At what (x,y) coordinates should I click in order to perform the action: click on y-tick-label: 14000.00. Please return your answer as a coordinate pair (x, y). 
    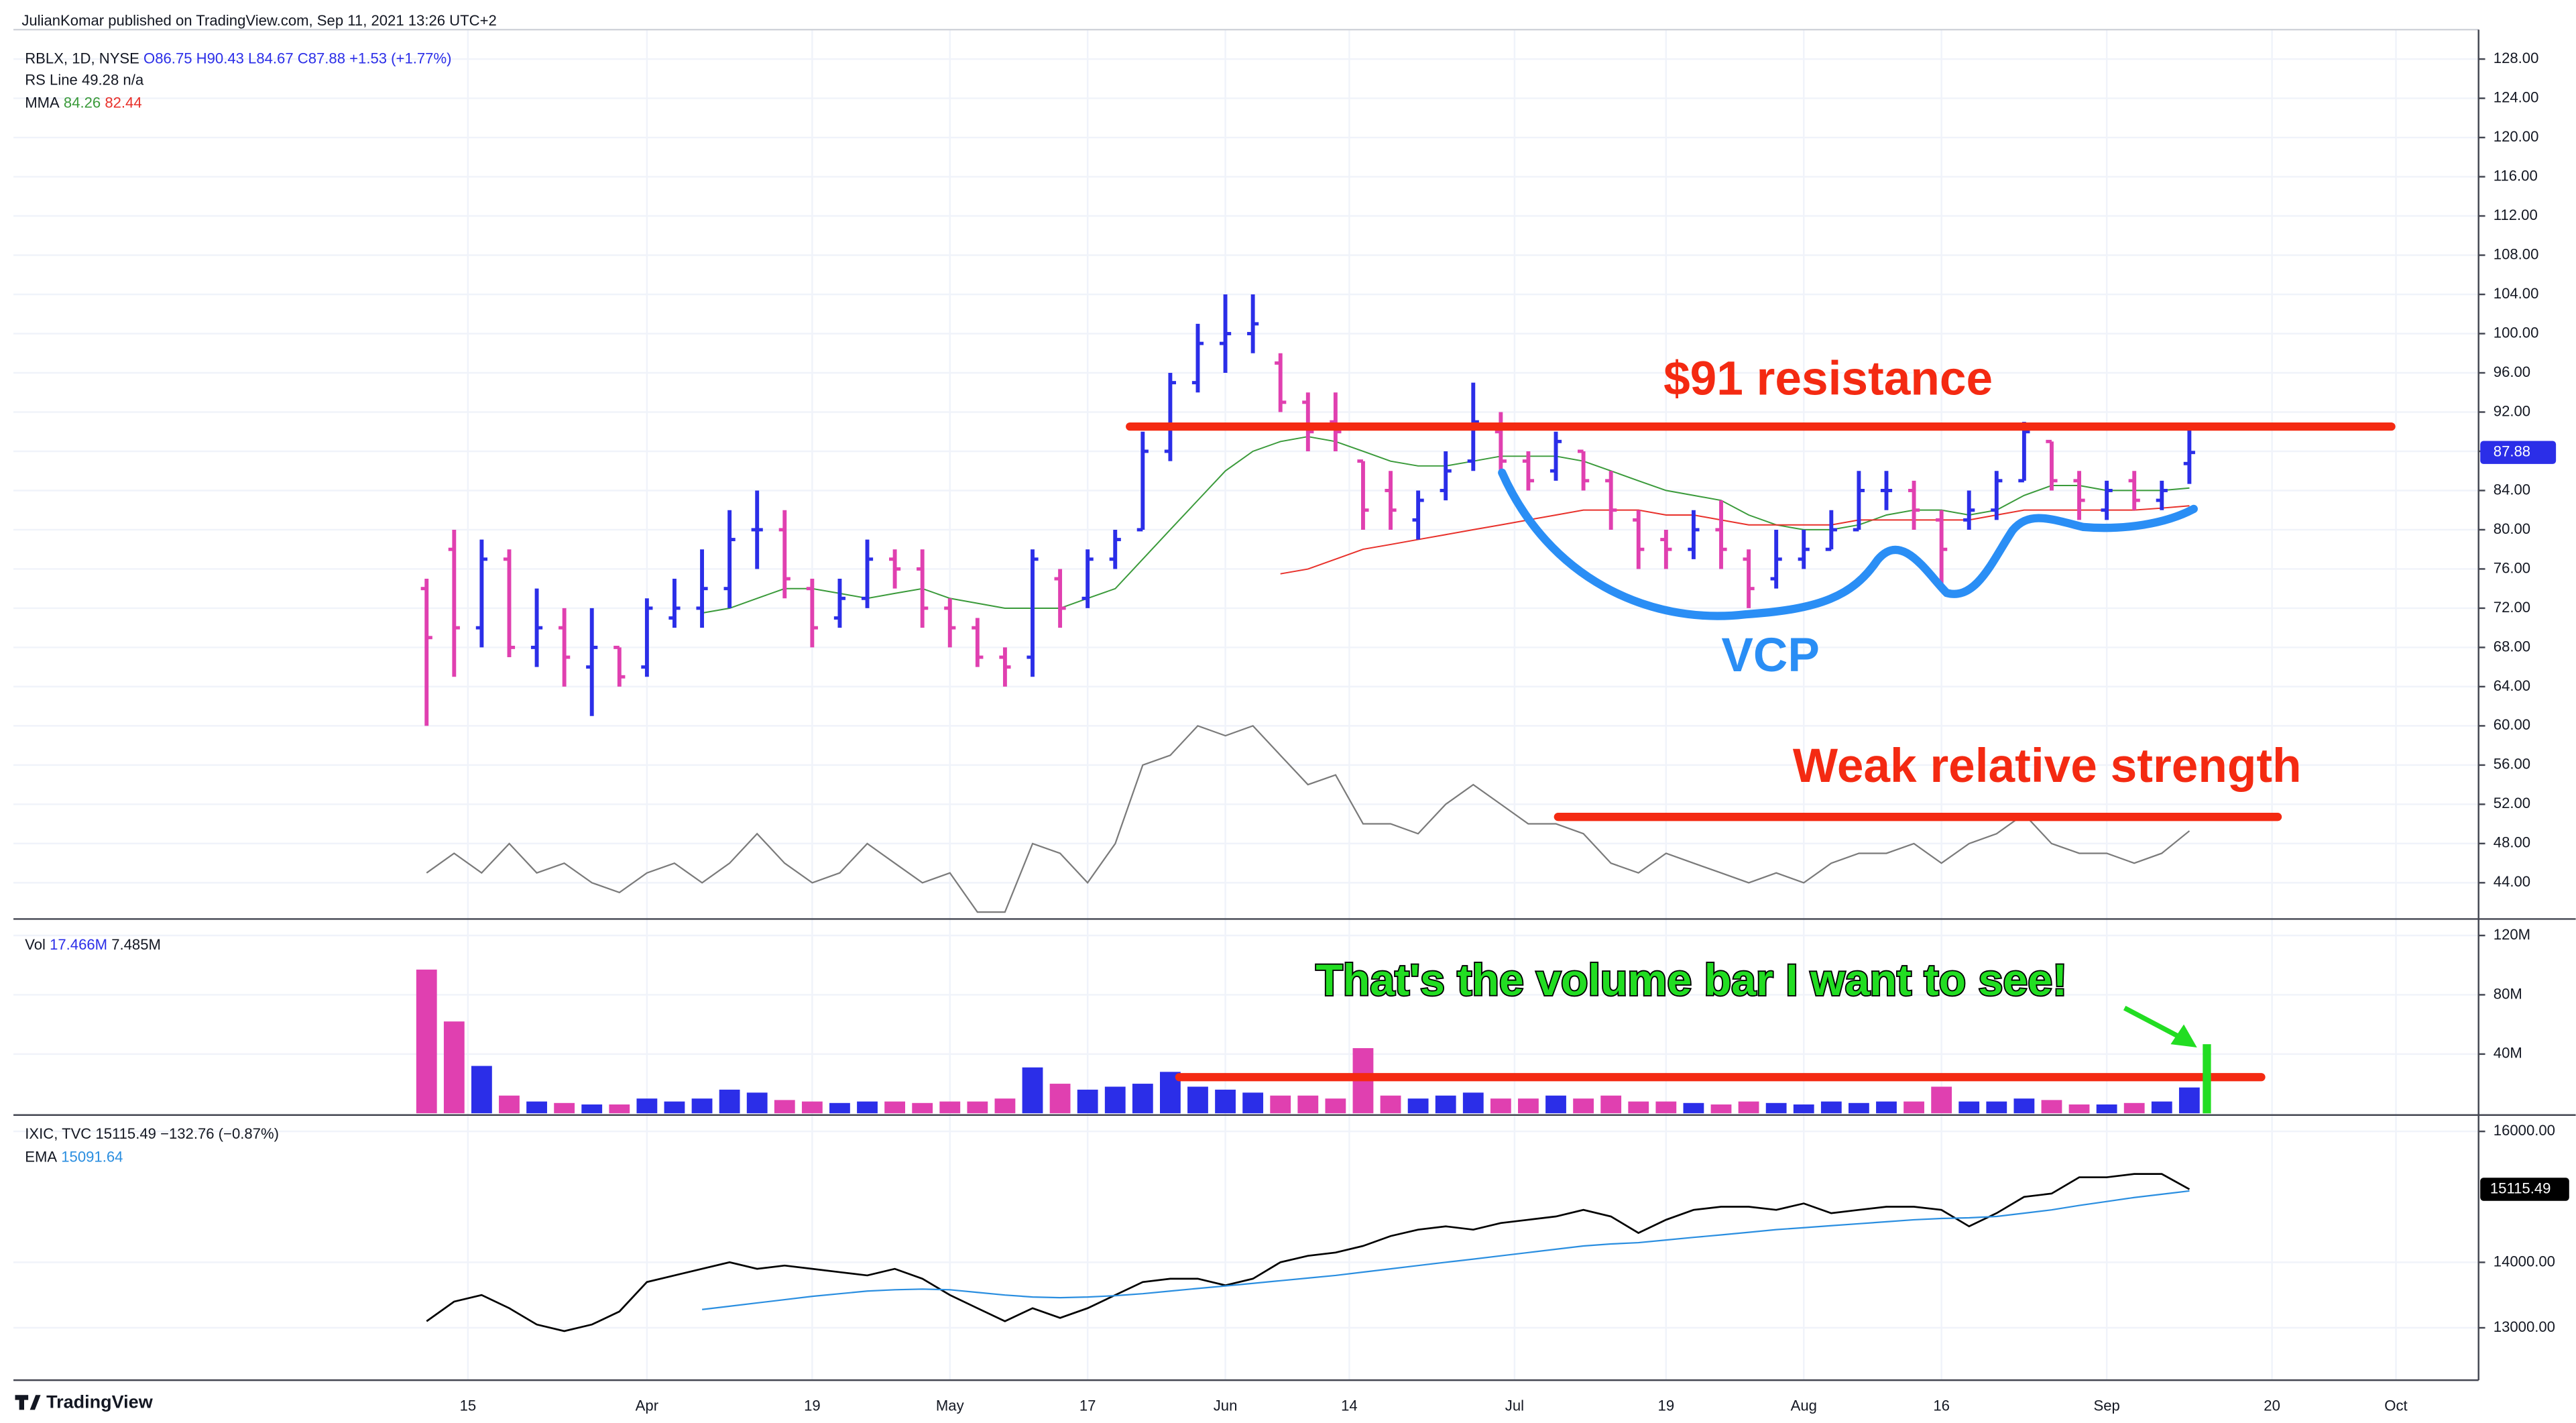
    Looking at the image, I should click on (2524, 1261).